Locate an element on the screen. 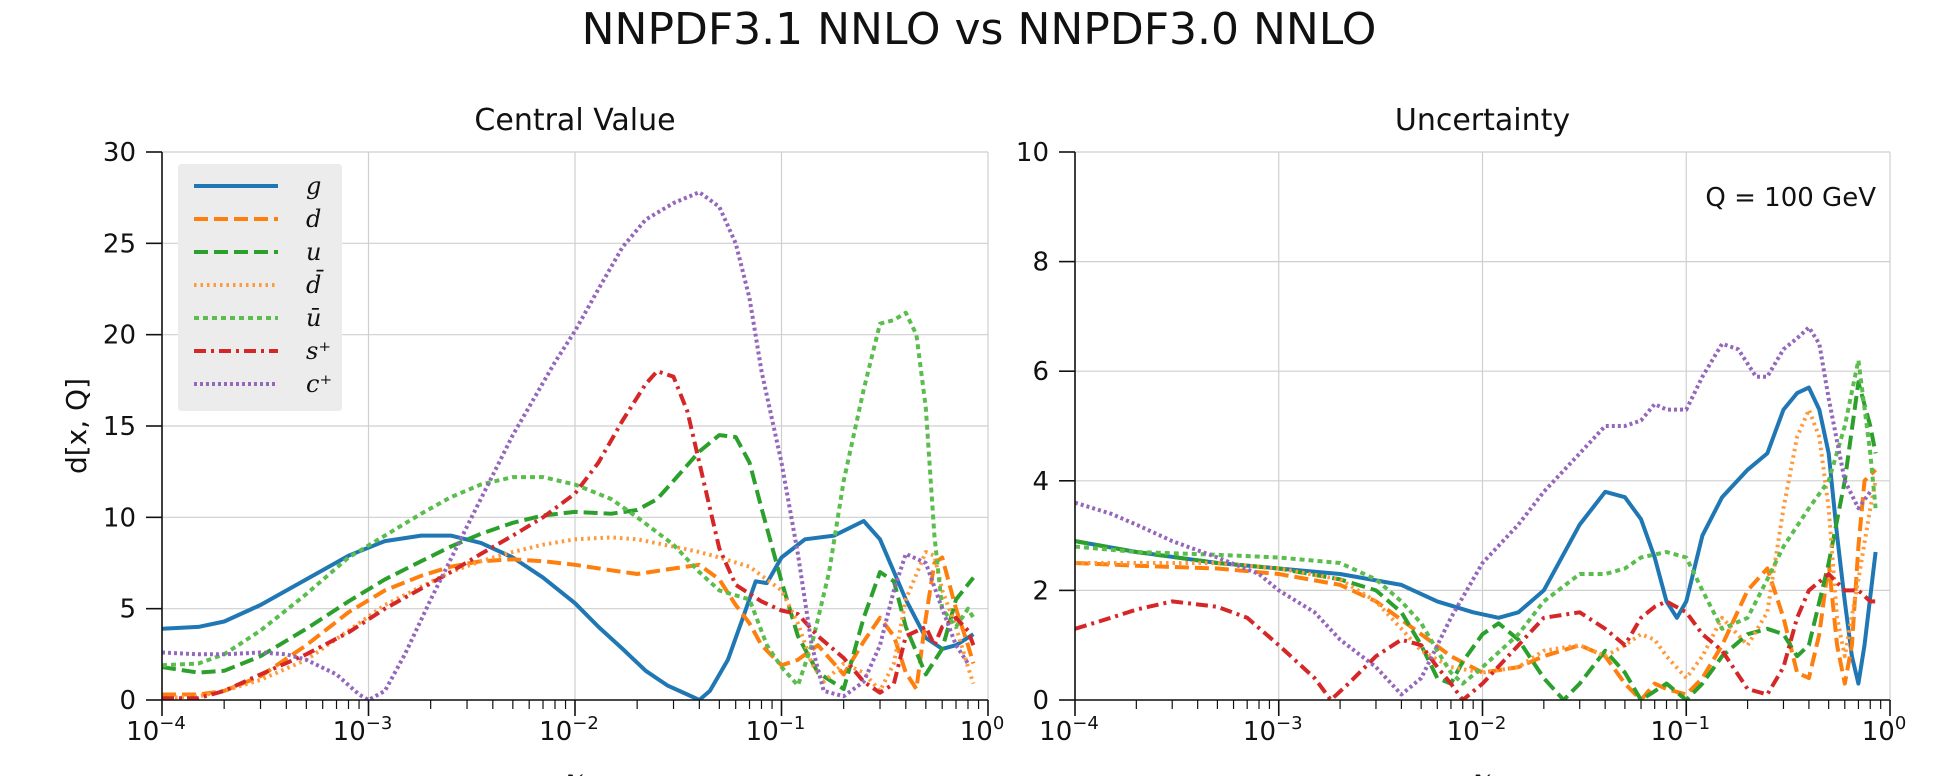 Image resolution: width=1958 pixels, height=780 pixels. y-tick-label: 5 is located at coordinates (127, 610).